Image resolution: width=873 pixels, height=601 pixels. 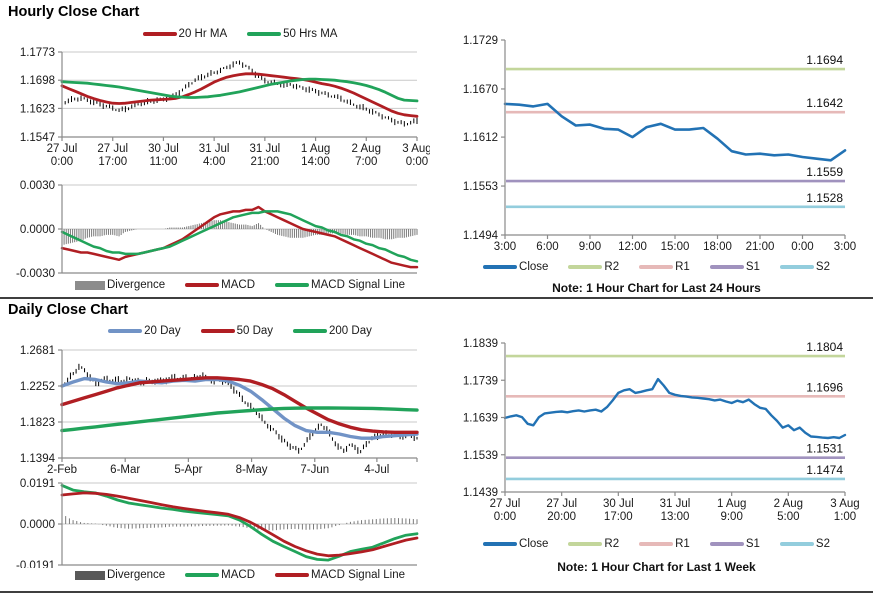 I want to click on svg-text: 21:00, so click(x=264, y=162).